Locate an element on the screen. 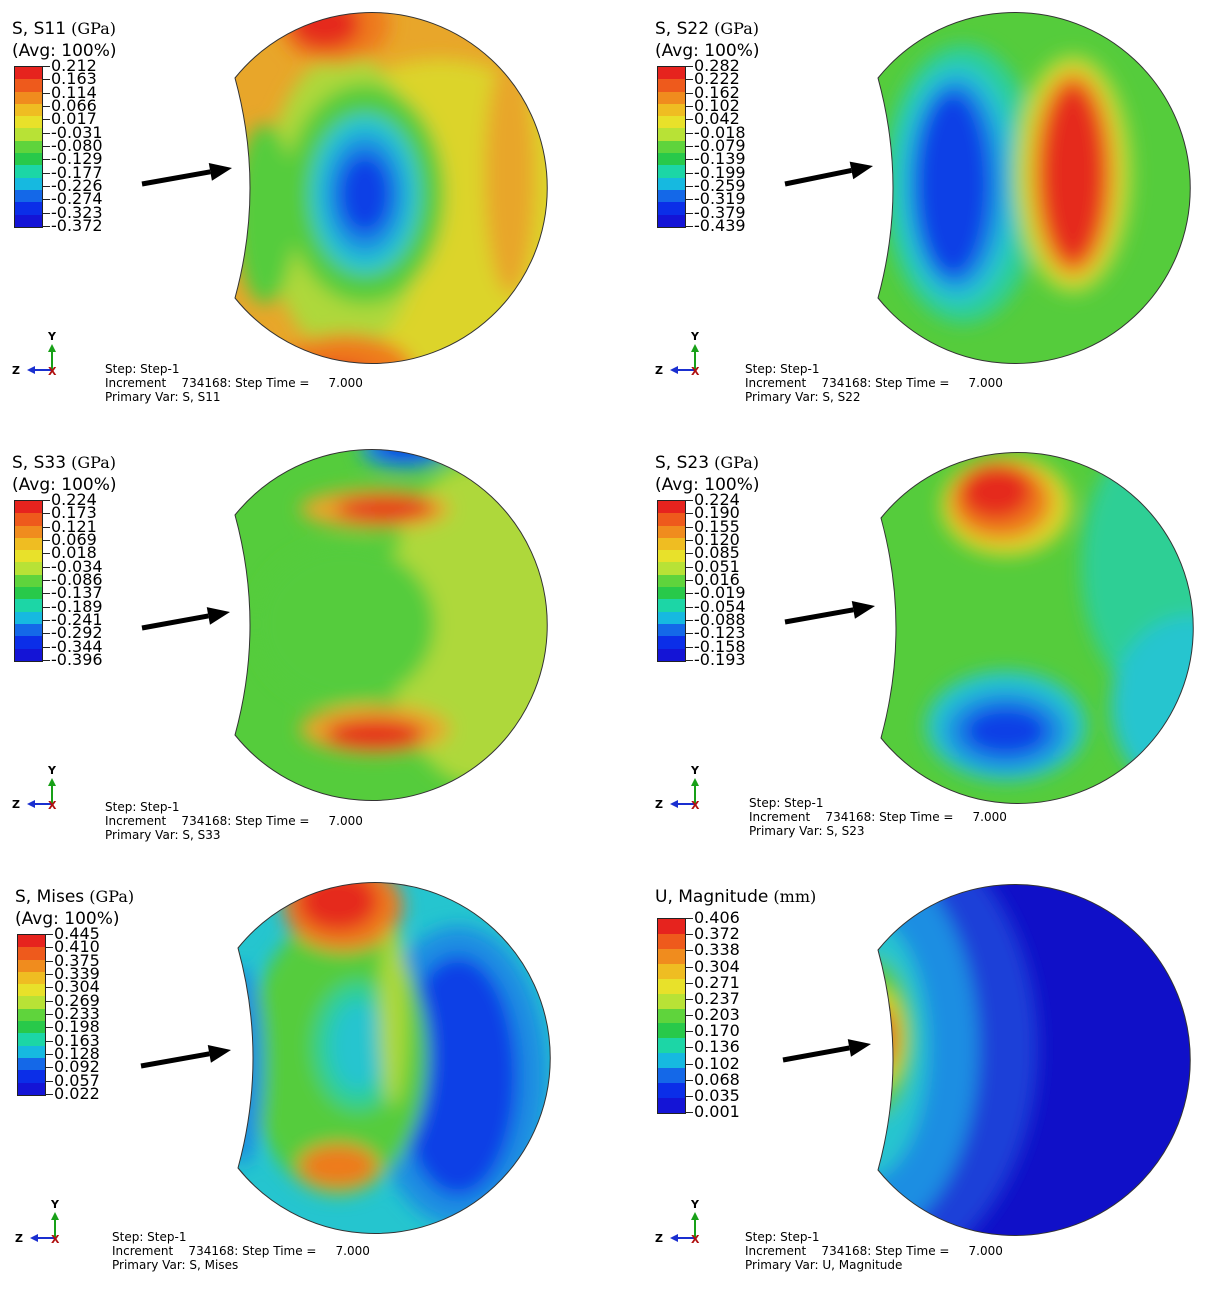 Image resolution: width=1213 pixels, height=1294 pixels. contour-disk-s23 is located at coordinates (1037, 628).